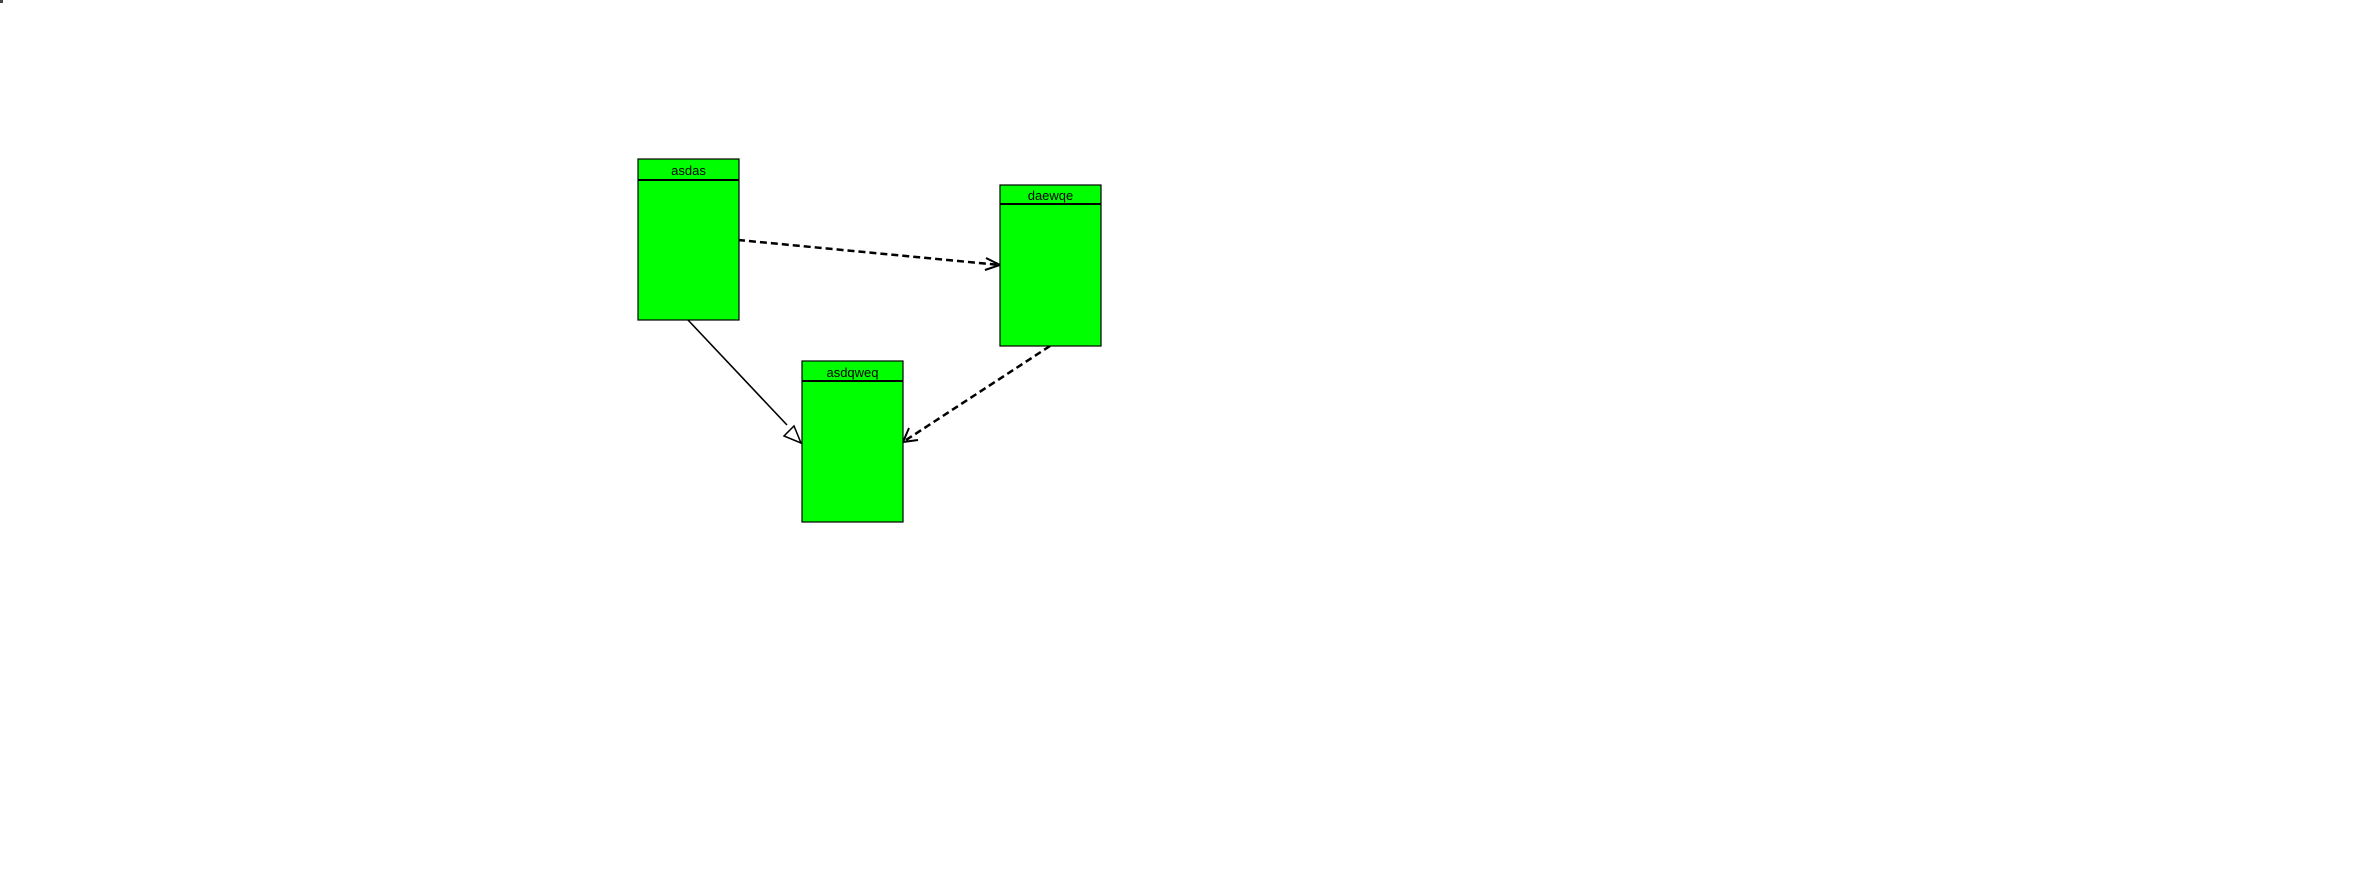 The height and width of the screenshot is (890, 2353). What do you see at coordinates (1, 1) in the screenshot?
I see `corner-mark` at bounding box center [1, 1].